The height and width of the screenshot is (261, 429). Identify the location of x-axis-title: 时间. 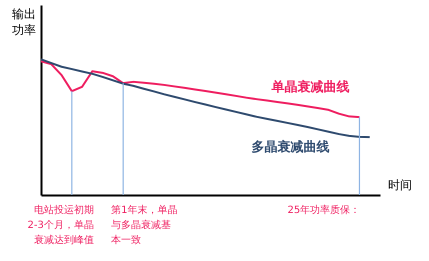
(400, 185).